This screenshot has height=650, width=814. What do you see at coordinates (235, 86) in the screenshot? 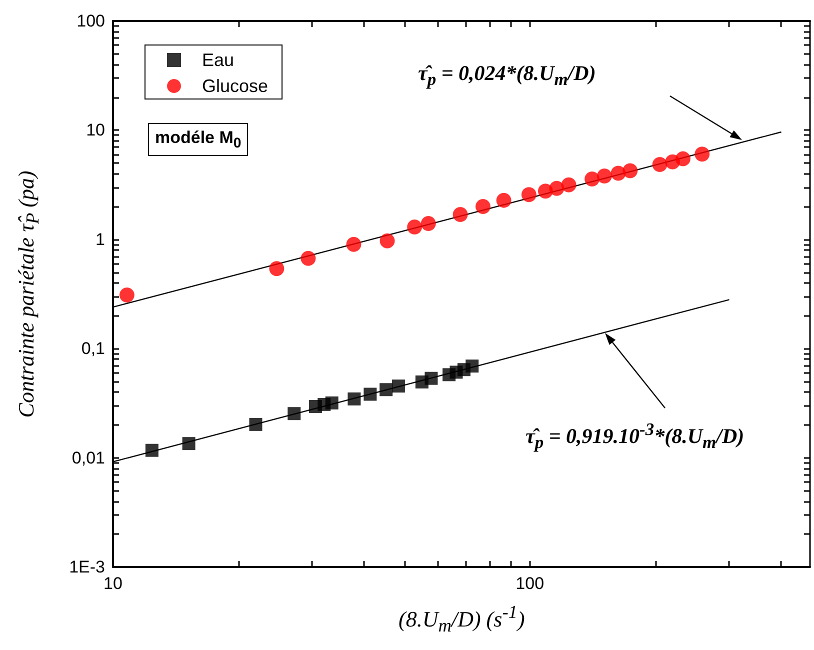
I see `legend-label: Glucose` at bounding box center [235, 86].